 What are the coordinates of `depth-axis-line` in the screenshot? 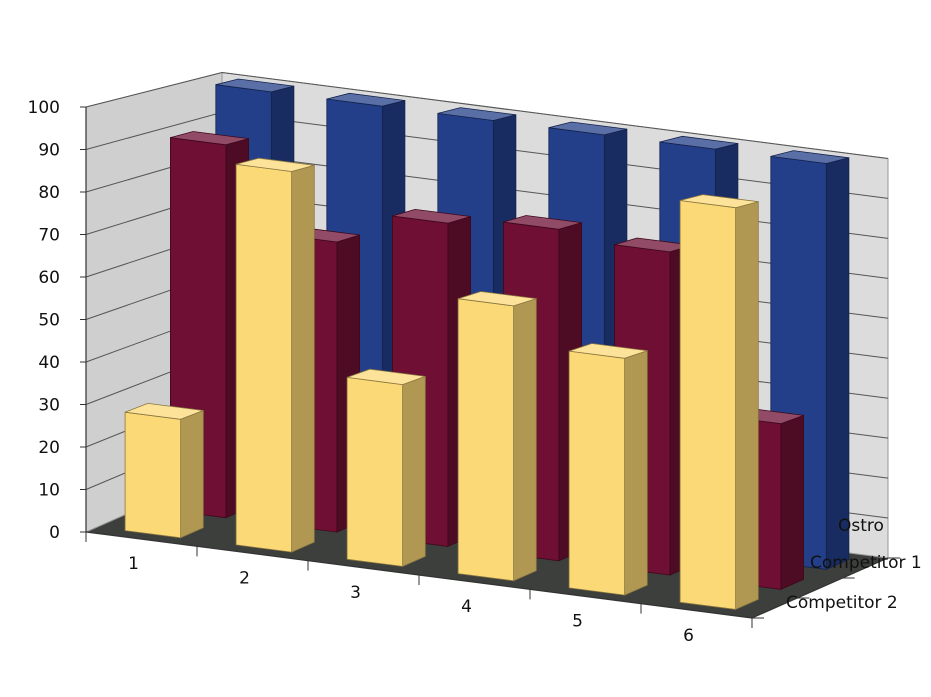 It's located at (820, 588).